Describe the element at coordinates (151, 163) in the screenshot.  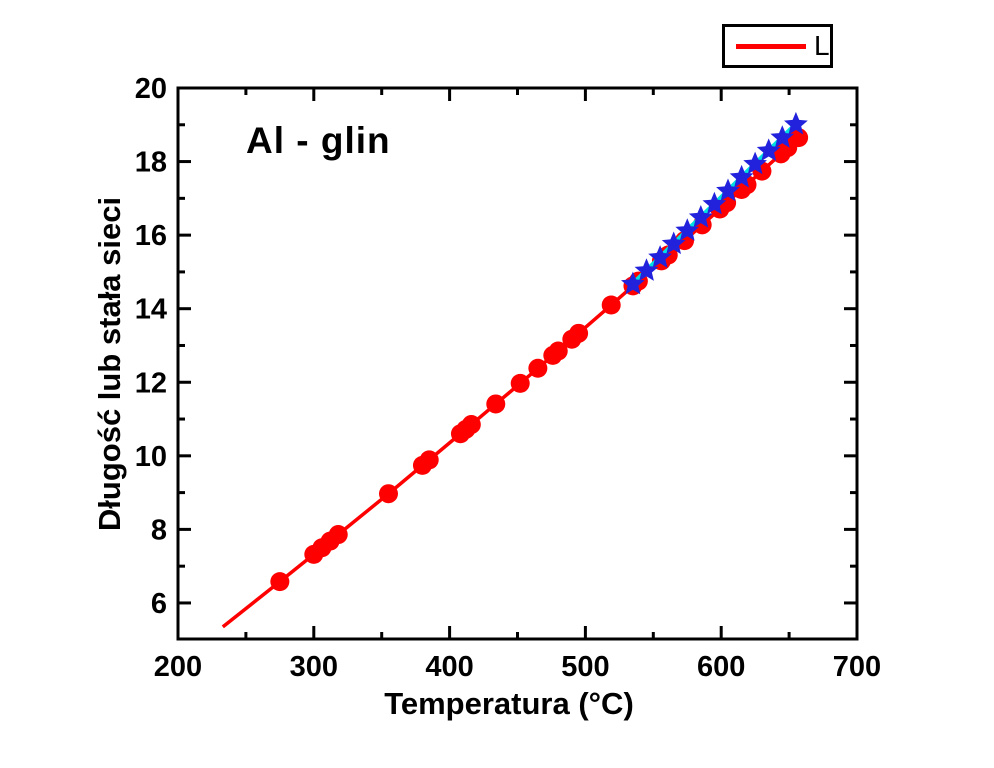
I see `y-tick-label: 18` at that location.